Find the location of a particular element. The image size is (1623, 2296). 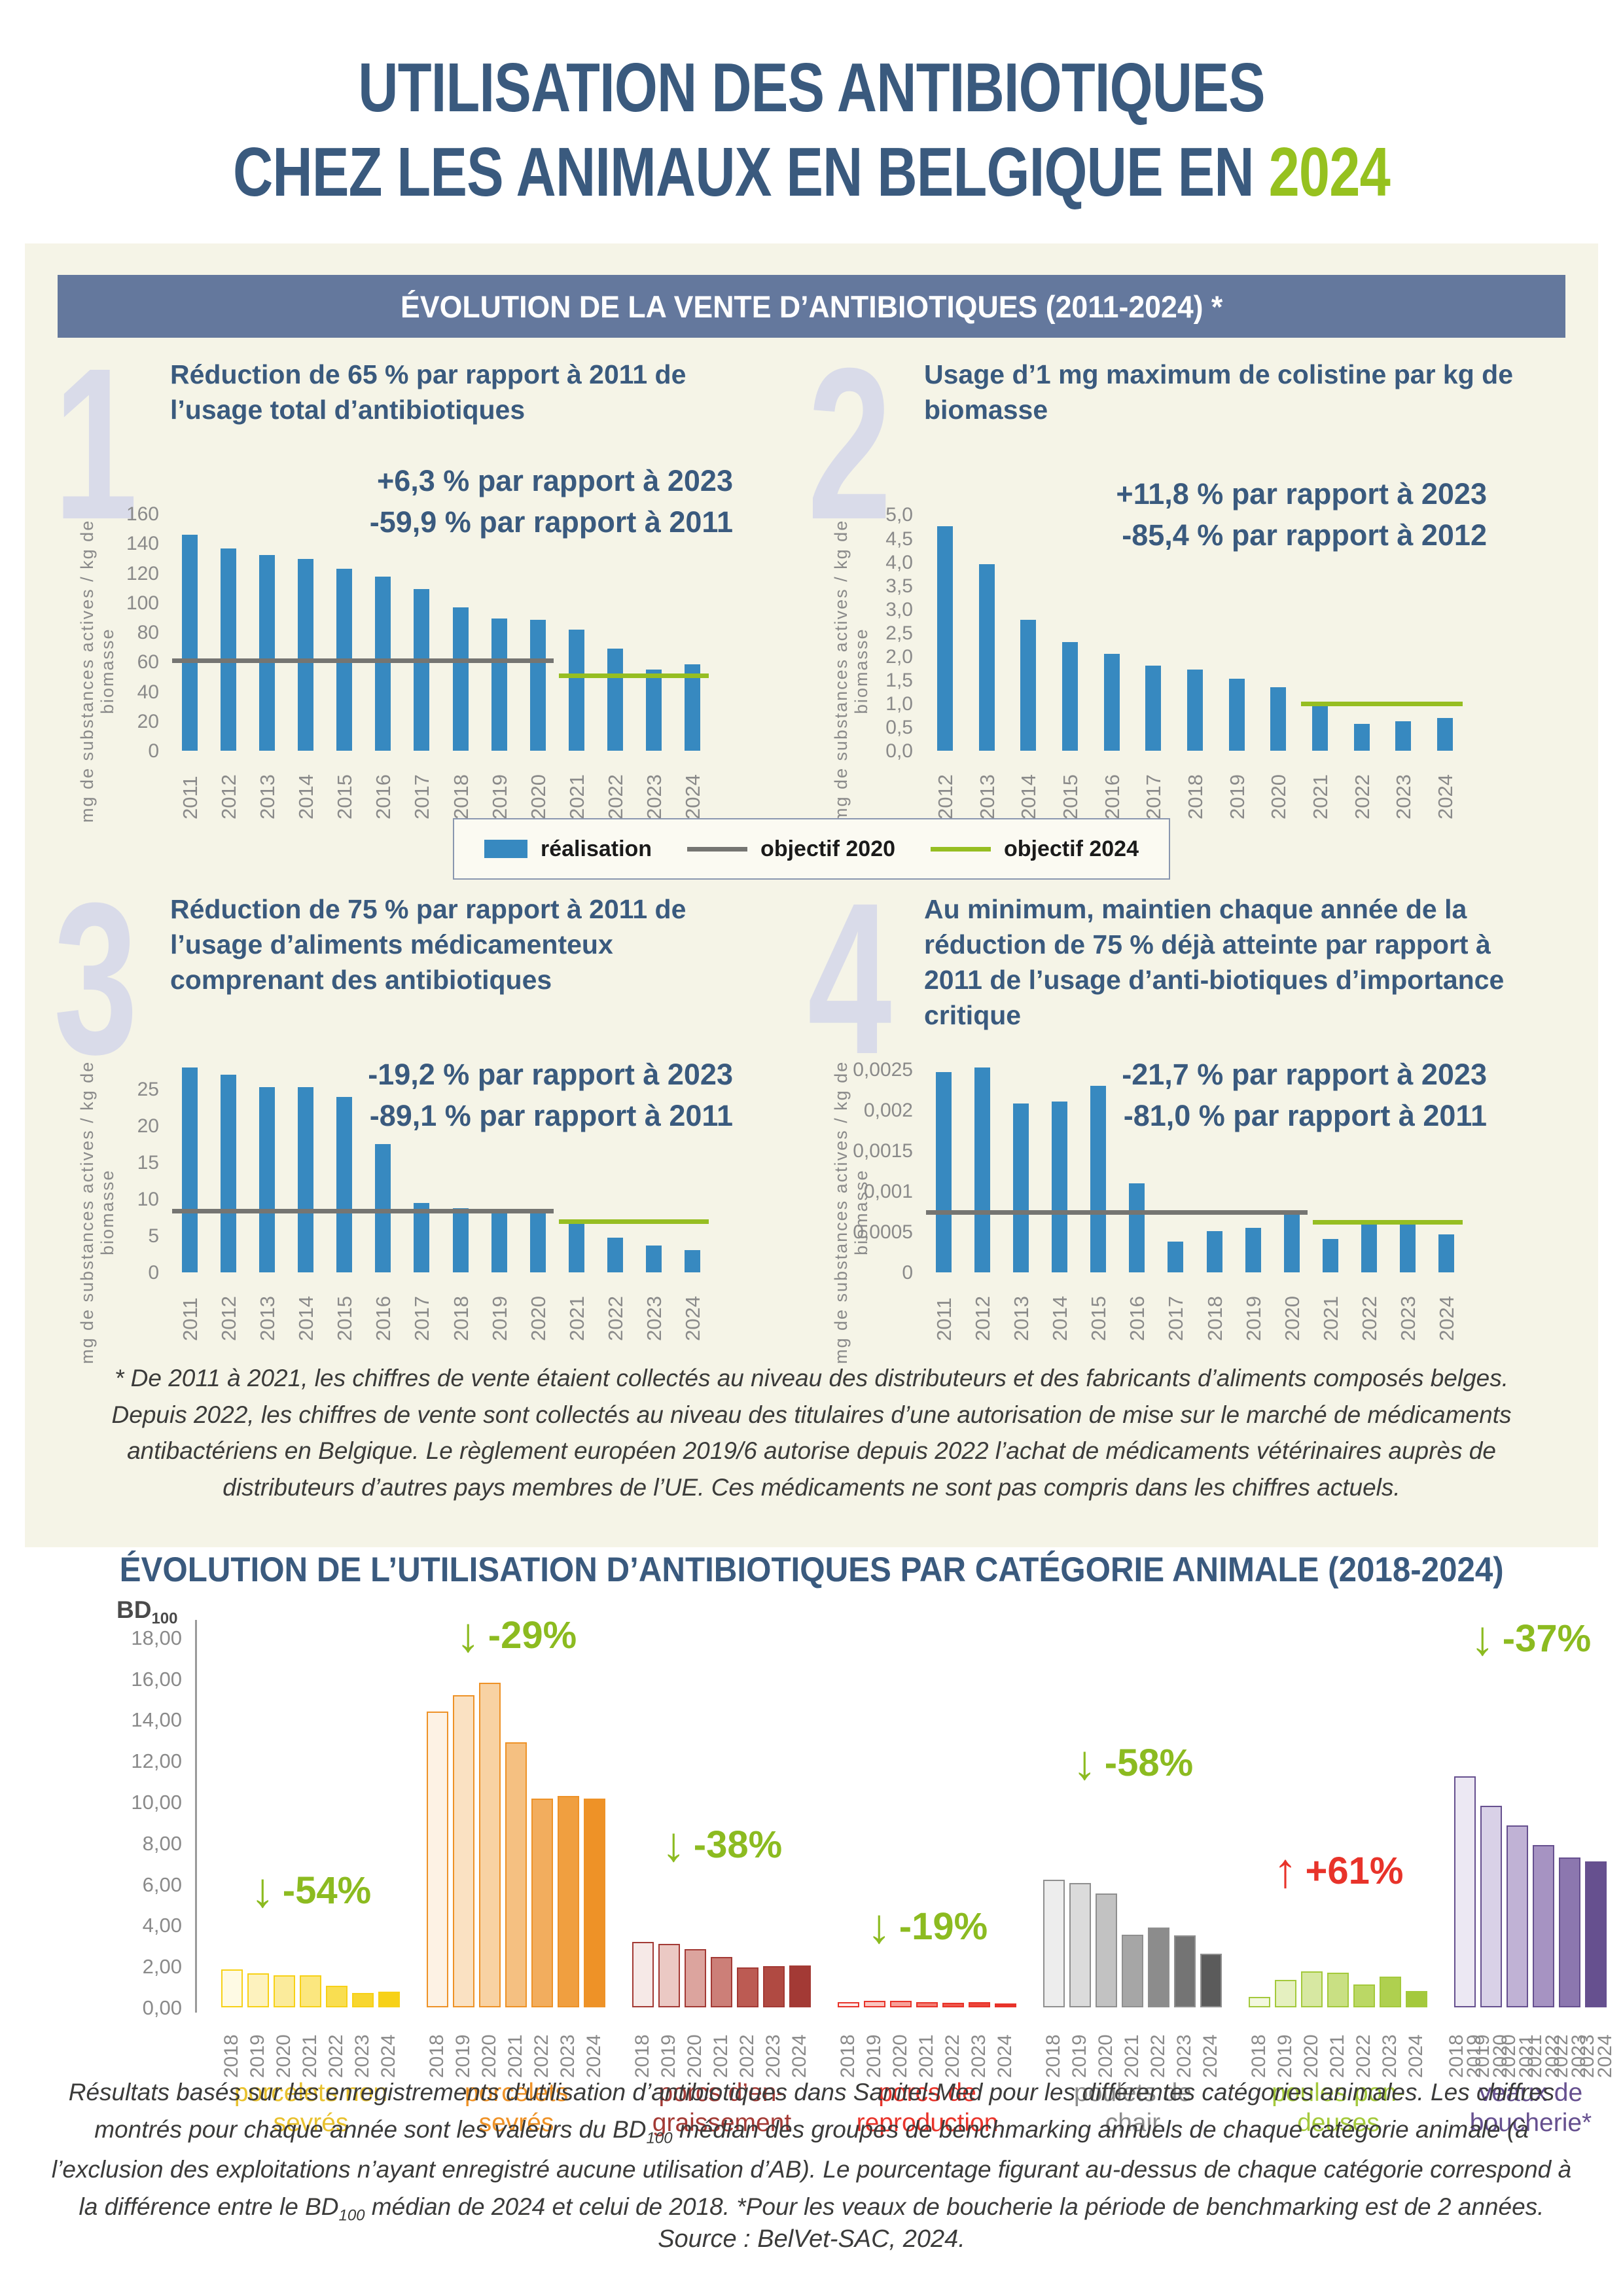

trend-annotation: ↓ -37% is located at coordinates (1531, 1638).